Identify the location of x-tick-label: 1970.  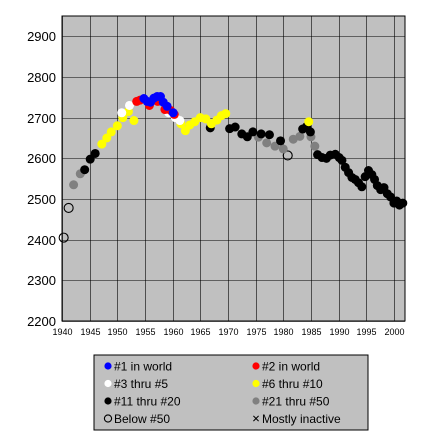
(228, 332).